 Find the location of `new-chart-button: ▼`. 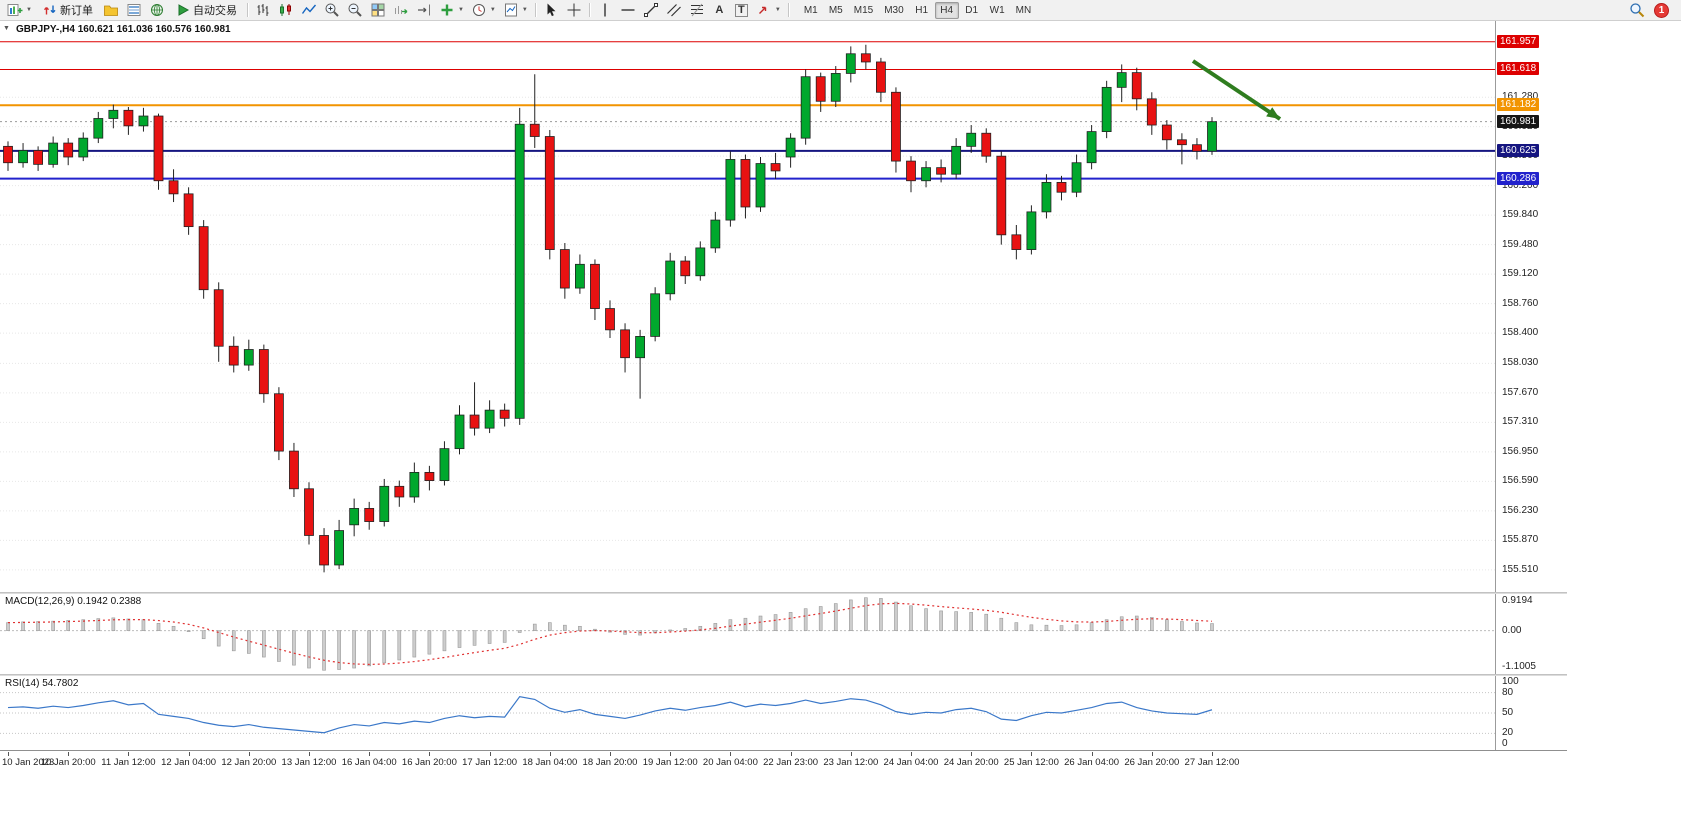

new-chart-button: ▼ is located at coordinates (19, 10).